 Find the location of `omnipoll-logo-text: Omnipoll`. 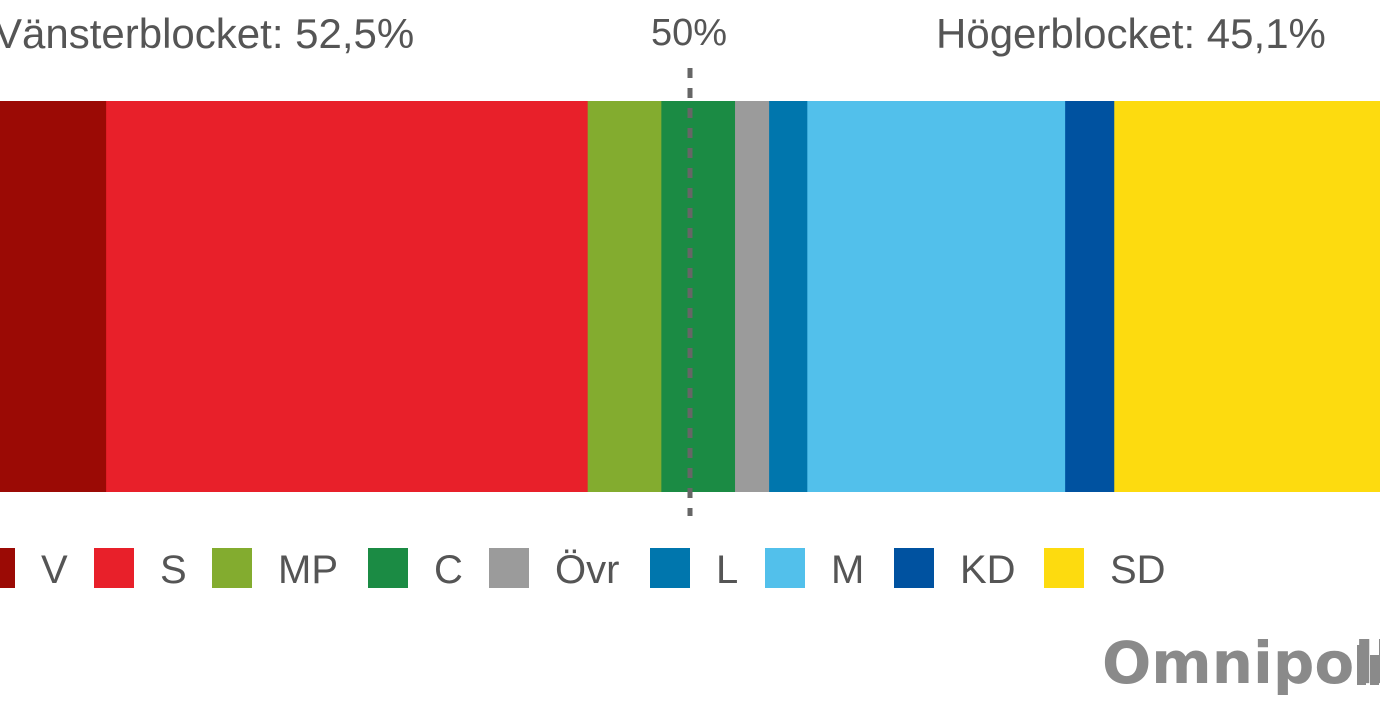

omnipoll-logo-text: Omnipoll is located at coordinates (1241, 663).